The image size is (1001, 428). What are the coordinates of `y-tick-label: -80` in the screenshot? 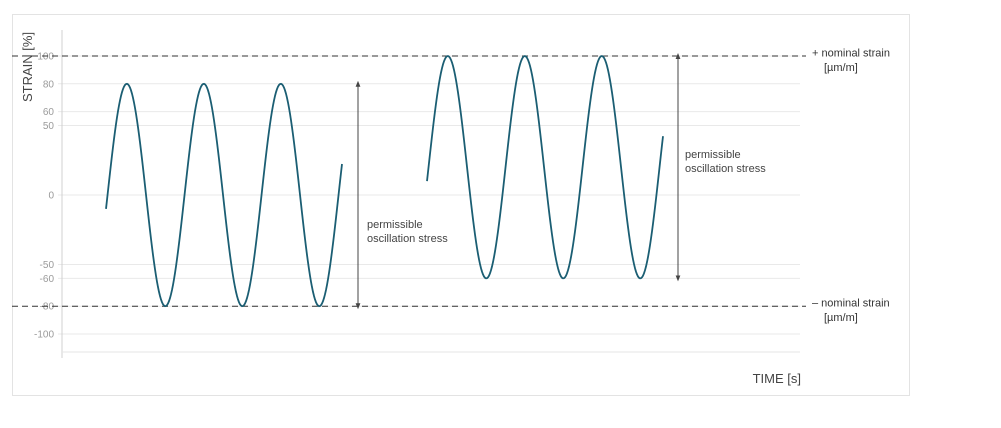 It's located at (47, 307).